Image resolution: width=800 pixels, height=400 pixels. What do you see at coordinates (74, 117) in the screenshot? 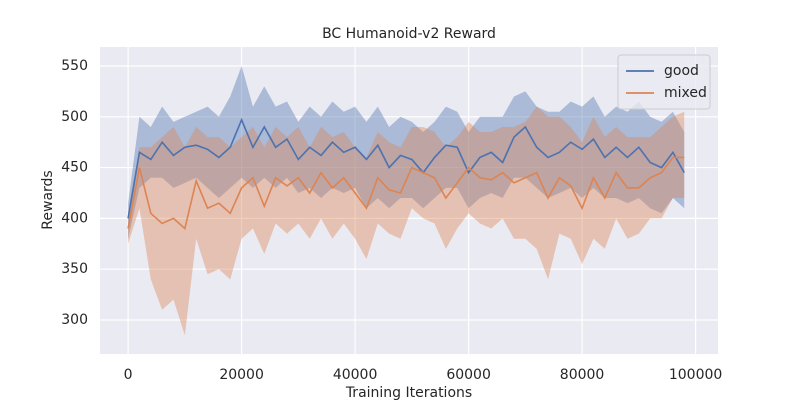
I see `y-tick-label: 500` at bounding box center [74, 117].